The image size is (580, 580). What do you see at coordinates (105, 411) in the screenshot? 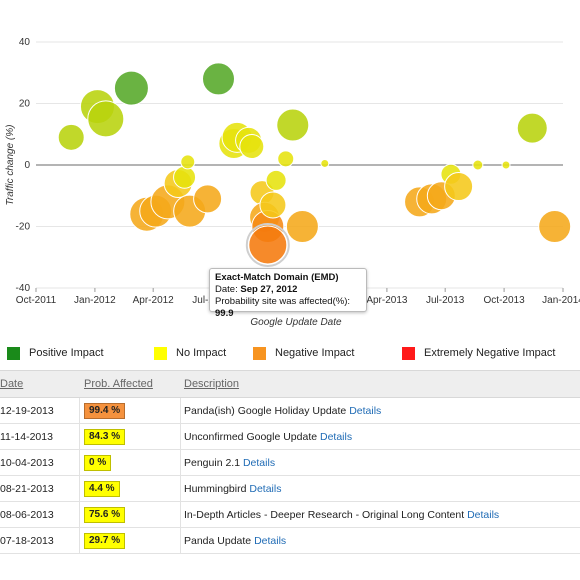
I see `prob-badge: 99.4 %` at bounding box center [105, 411].